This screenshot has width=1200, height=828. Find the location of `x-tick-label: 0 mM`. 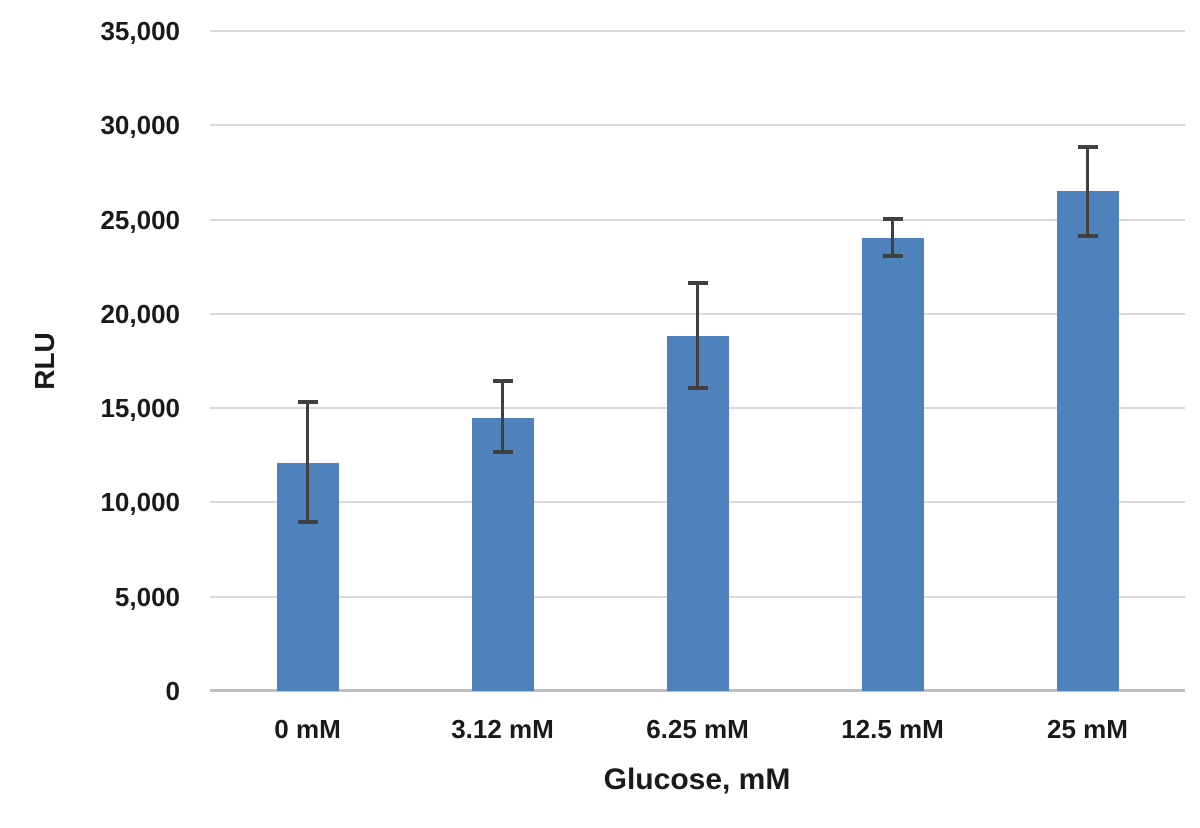

x-tick-label: 0 mM is located at coordinates (307, 729).